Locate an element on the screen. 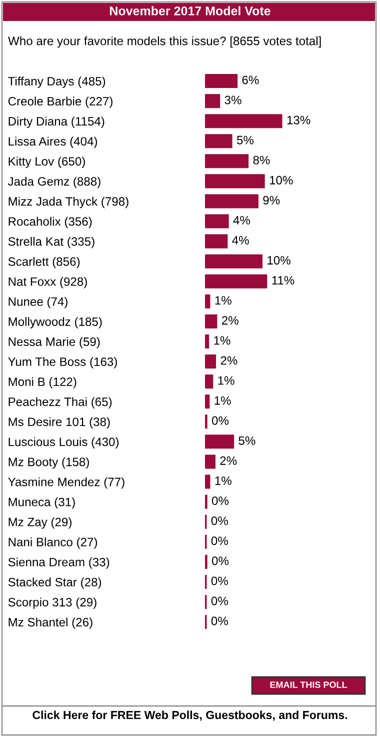 This screenshot has height=739, width=380. y-tick-label: Muneca (31) is located at coordinates (41, 503).